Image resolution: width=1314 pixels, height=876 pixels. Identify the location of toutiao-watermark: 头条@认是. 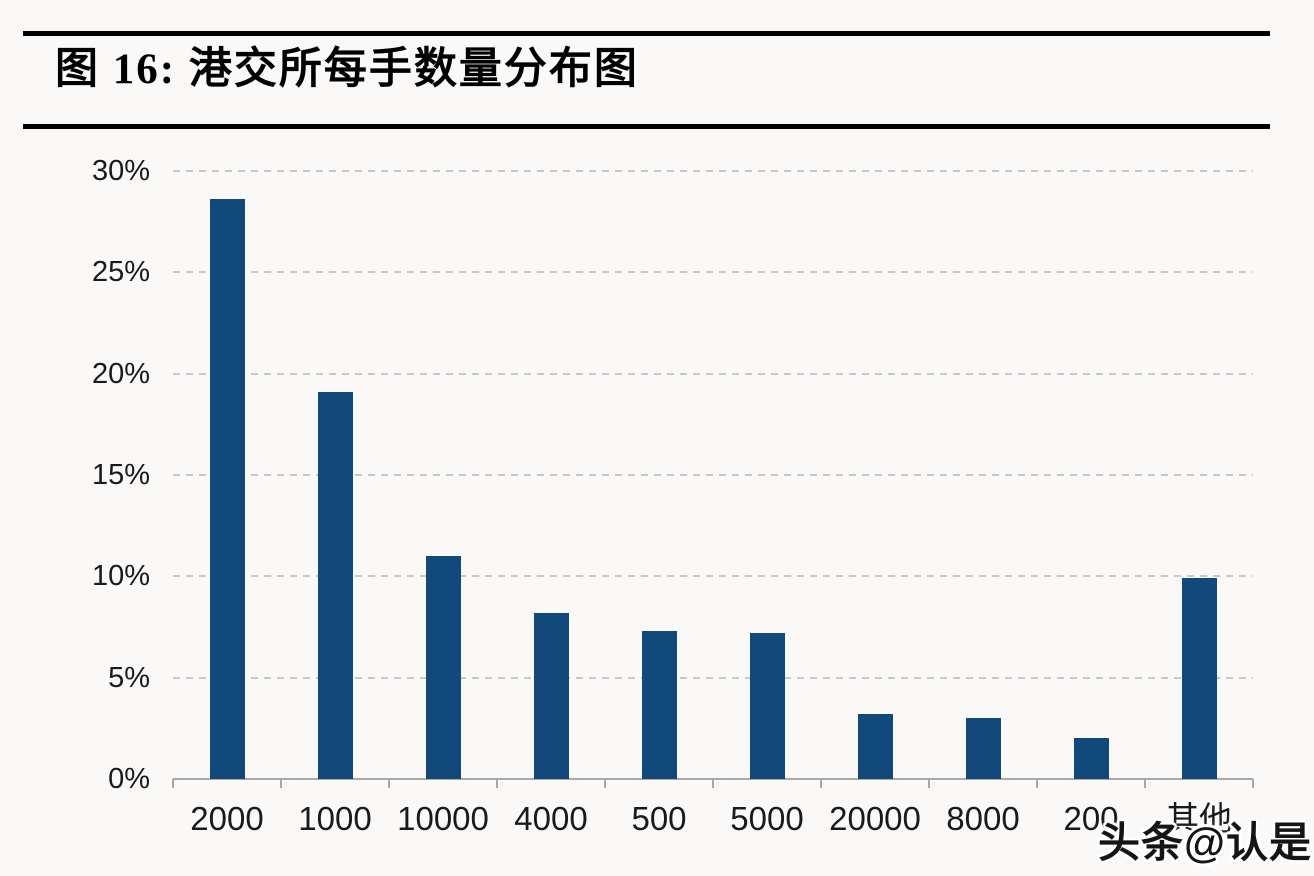
(1205, 842).